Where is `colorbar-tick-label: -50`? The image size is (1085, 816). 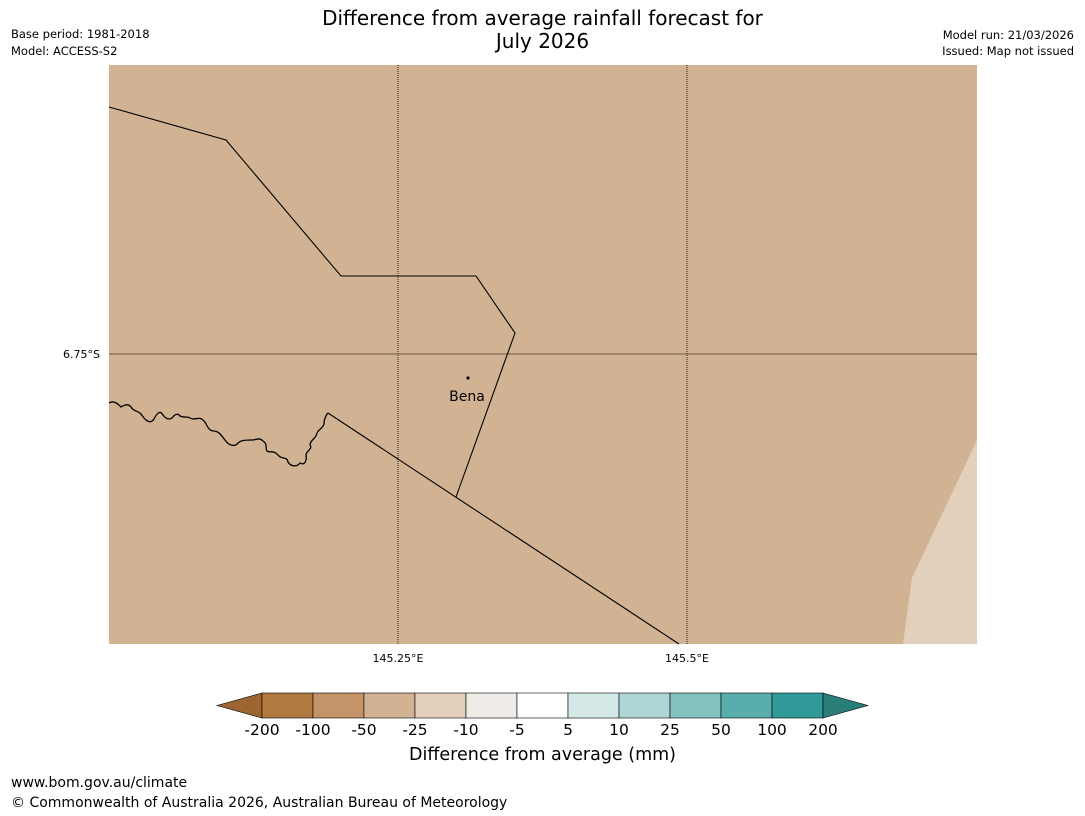 colorbar-tick-label: -50 is located at coordinates (364, 730).